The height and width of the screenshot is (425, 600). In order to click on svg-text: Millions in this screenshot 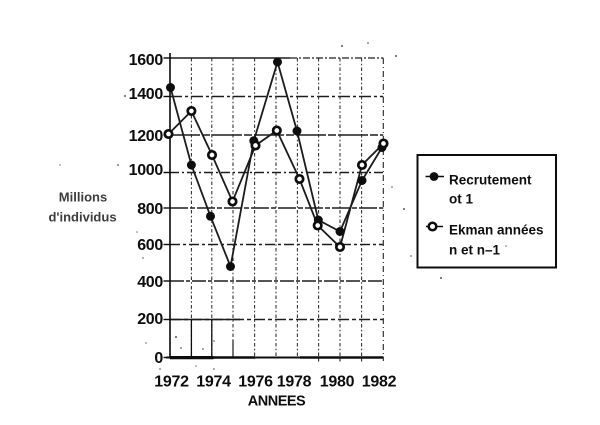, I will do `click(83, 197)`.